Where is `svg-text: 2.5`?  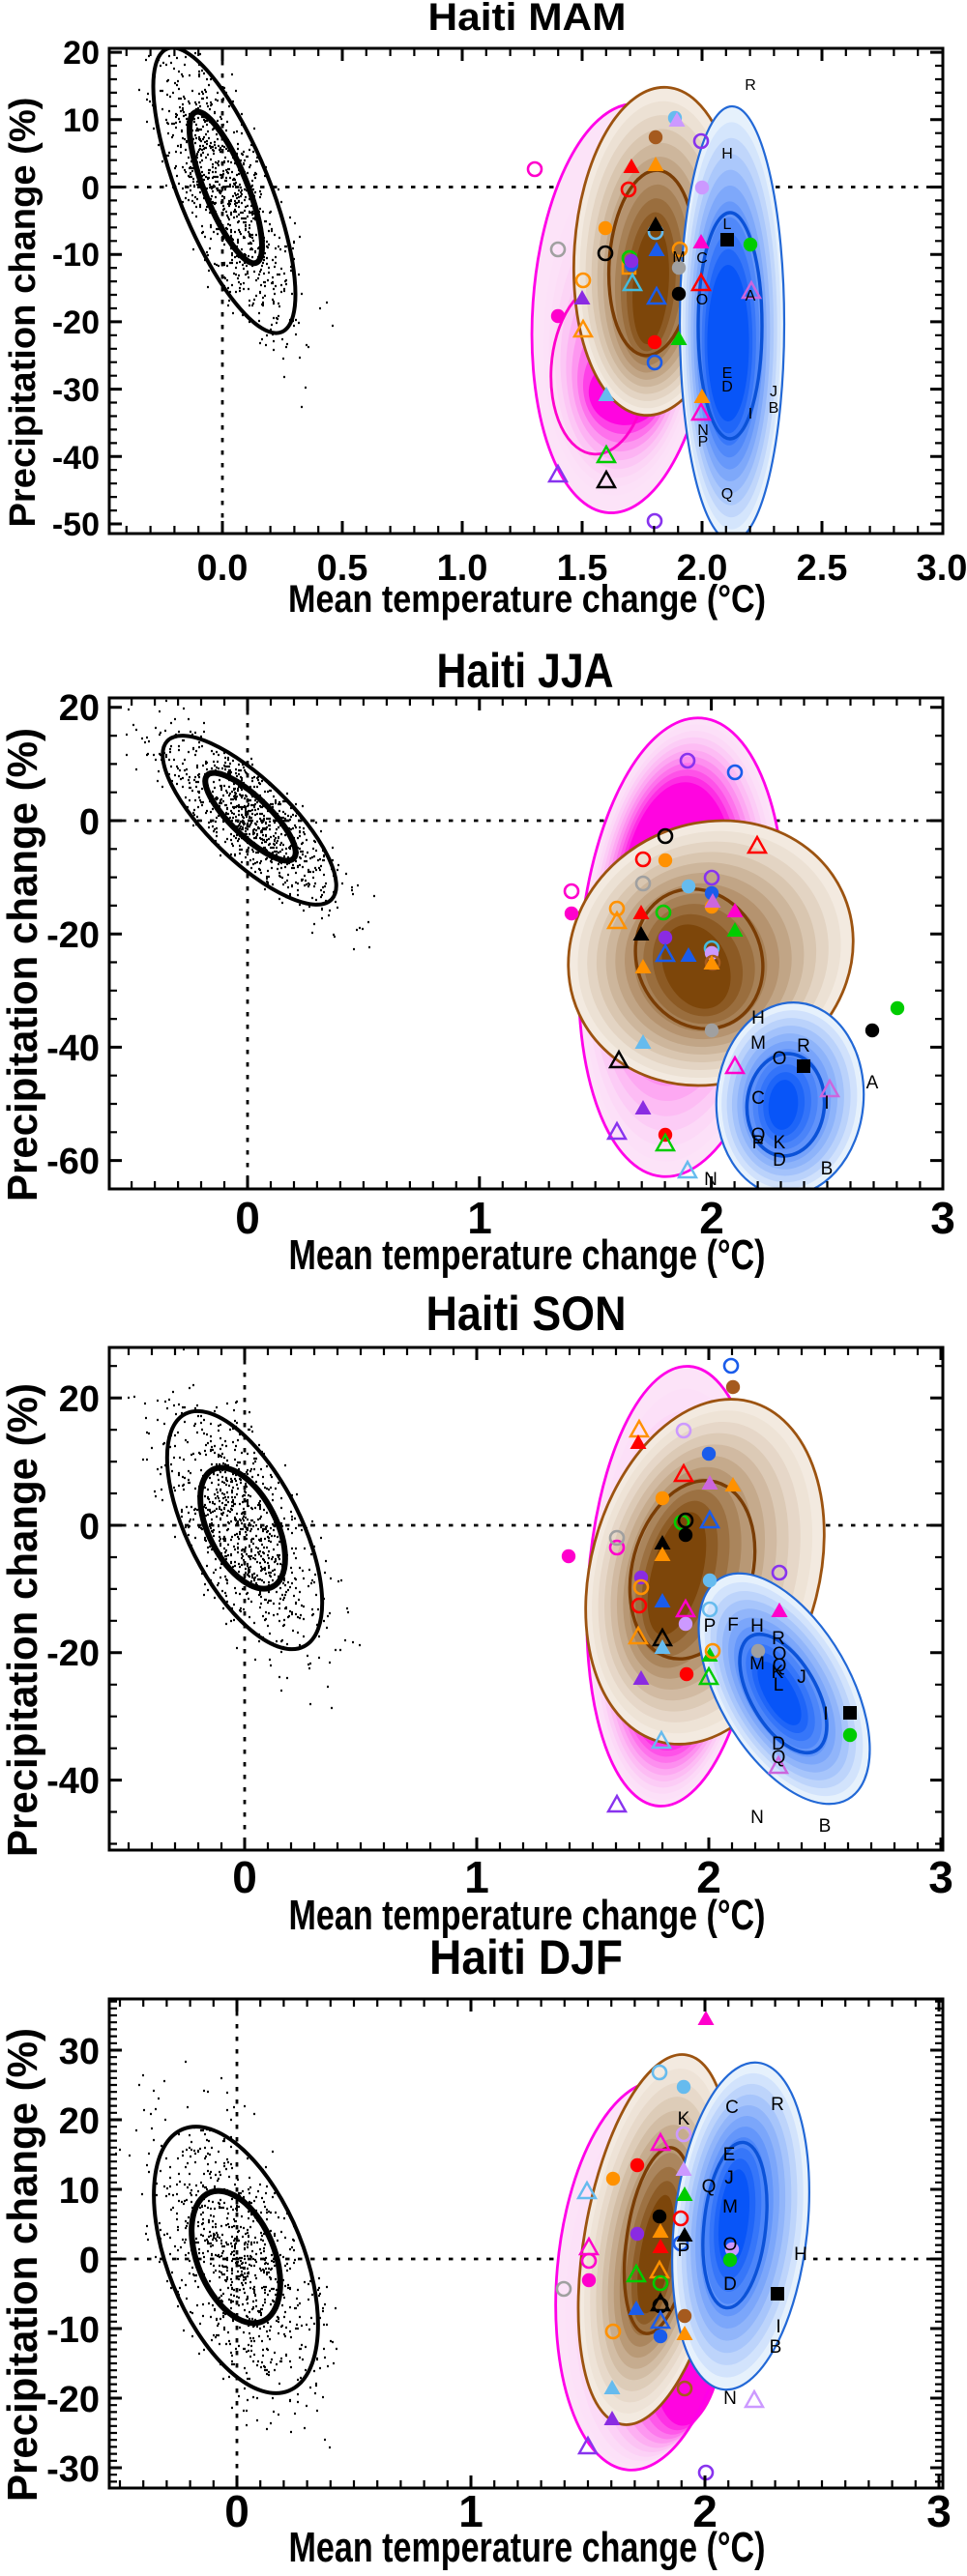 svg-text: 2.5 is located at coordinates (822, 568).